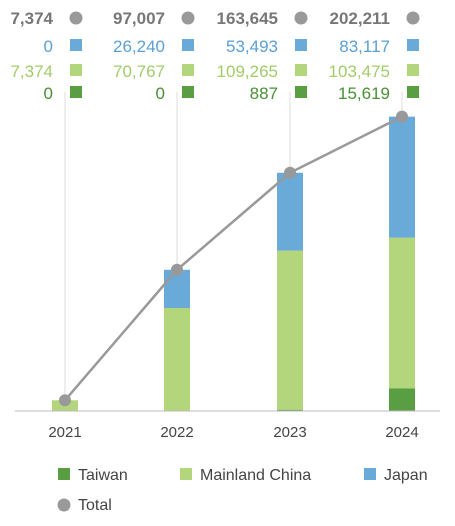  What do you see at coordinates (95, 505) in the screenshot?
I see `legend-label: Total` at bounding box center [95, 505].